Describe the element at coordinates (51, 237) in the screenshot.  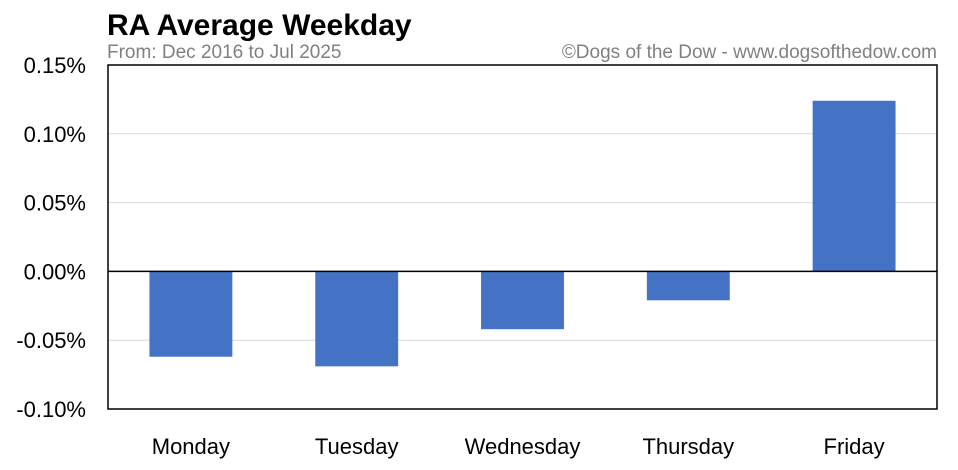
I see `y-tick-labels: -0.10% -0.05% 0.00% 0.05% 0.10% 0.15%` at that location.